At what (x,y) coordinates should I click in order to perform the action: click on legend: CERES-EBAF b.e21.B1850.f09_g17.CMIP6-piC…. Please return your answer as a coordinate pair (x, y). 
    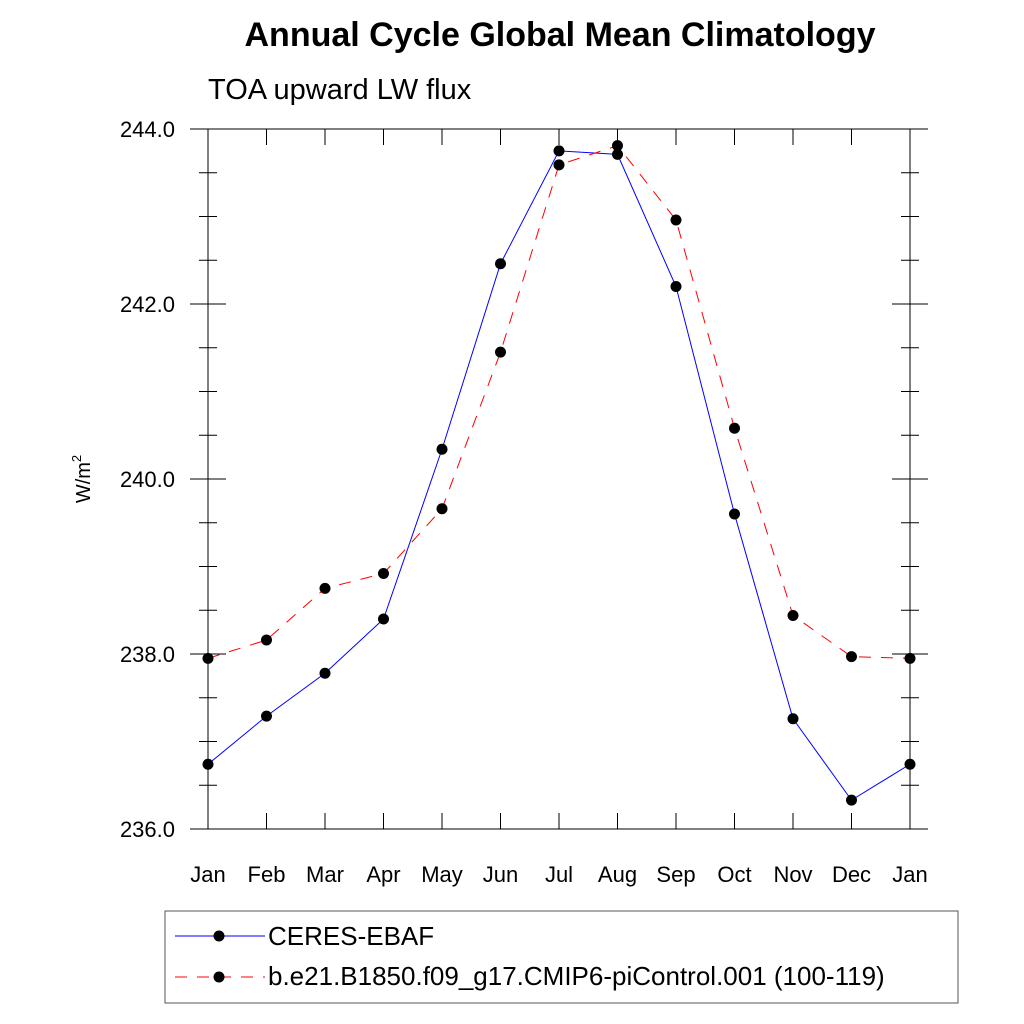
    Looking at the image, I should click on (561, 957).